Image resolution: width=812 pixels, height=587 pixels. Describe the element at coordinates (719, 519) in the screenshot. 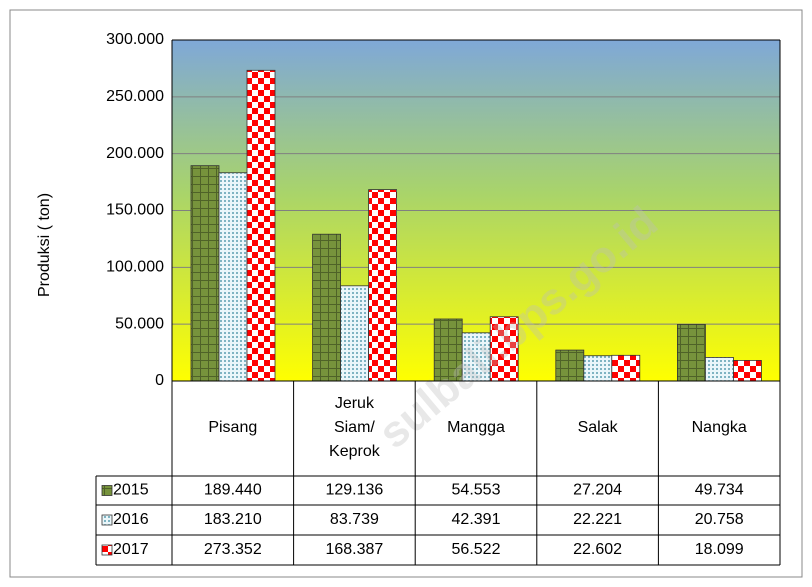

I see `data-label: 20.758` at that location.